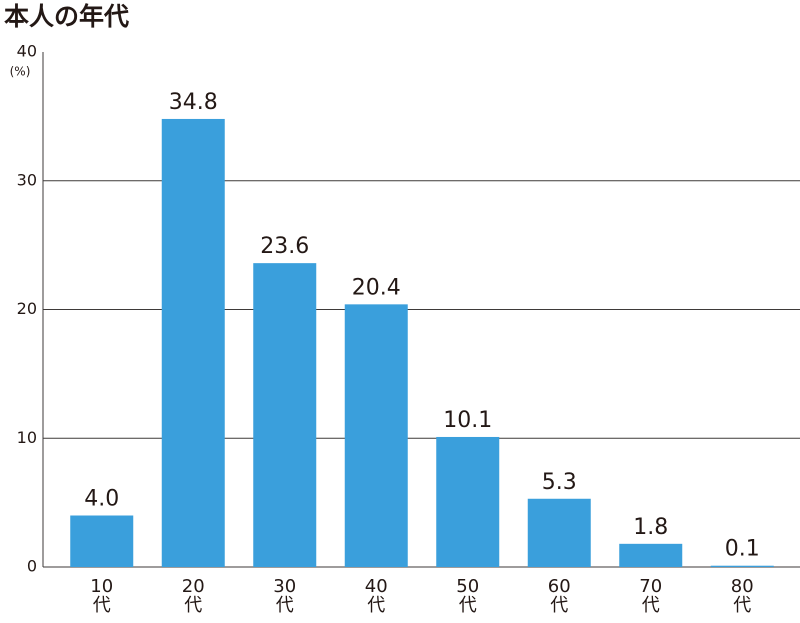 The width and height of the screenshot is (800, 623). What do you see at coordinates (742, 549) in the screenshot?
I see `value-label: 0.1` at bounding box center [742, 549].